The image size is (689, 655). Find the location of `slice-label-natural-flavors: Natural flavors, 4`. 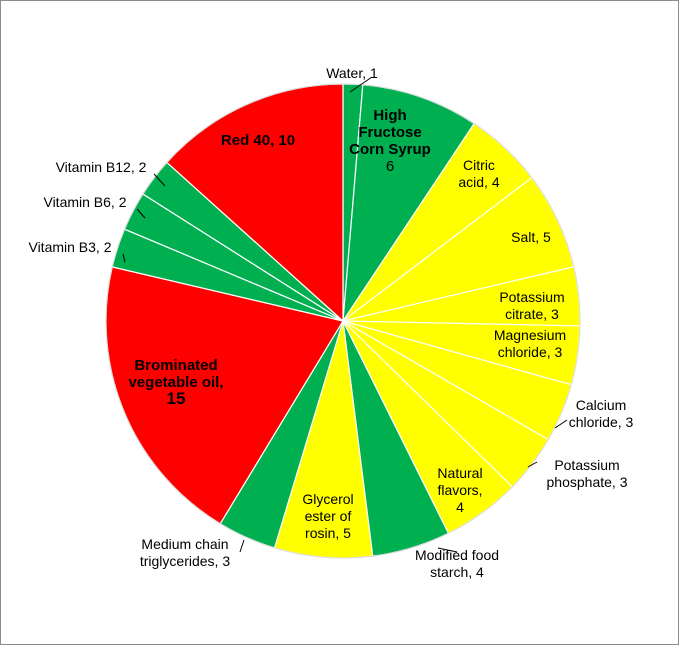

slice-label-natural-flavors: Natural flavors, 4 is located at coordinates (459, 490).